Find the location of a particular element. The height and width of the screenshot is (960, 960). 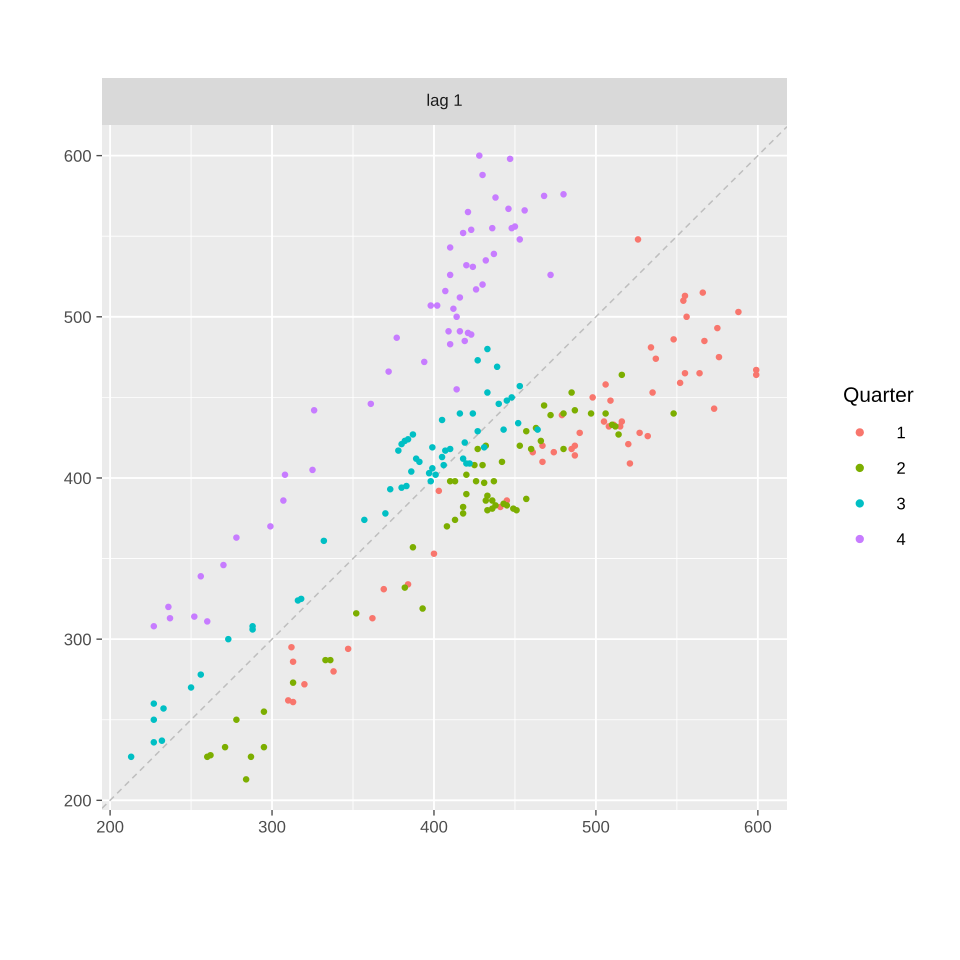

y-tick-label: 300 is located at coordinates (77, 640).